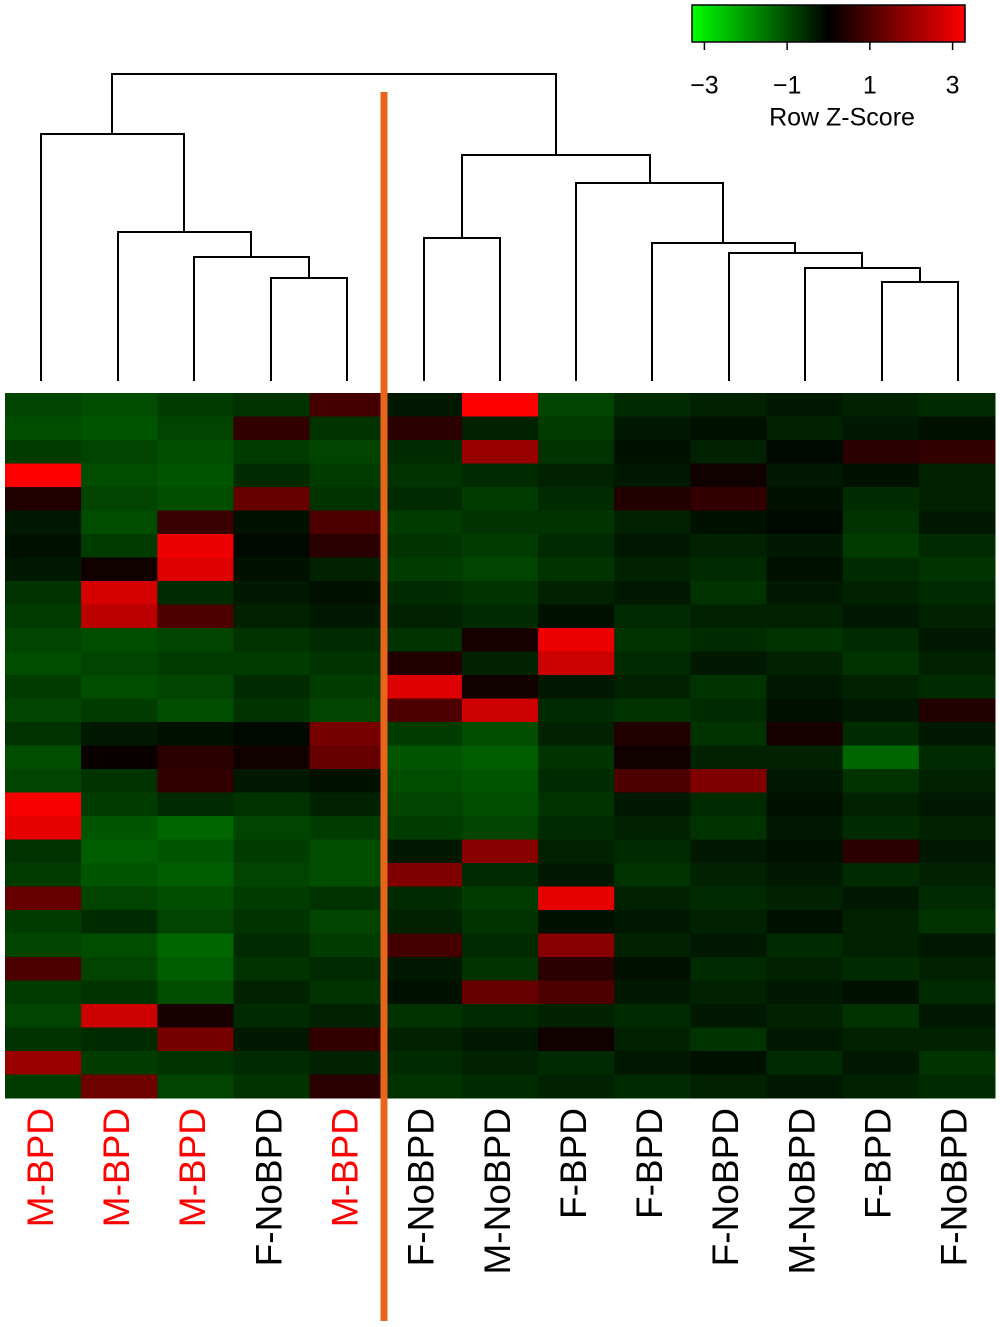  What do you see at coordinates (725, 1187) in the screenshot?
I see `column-label: F-NoBPD` at bounding box center [725, 1187].